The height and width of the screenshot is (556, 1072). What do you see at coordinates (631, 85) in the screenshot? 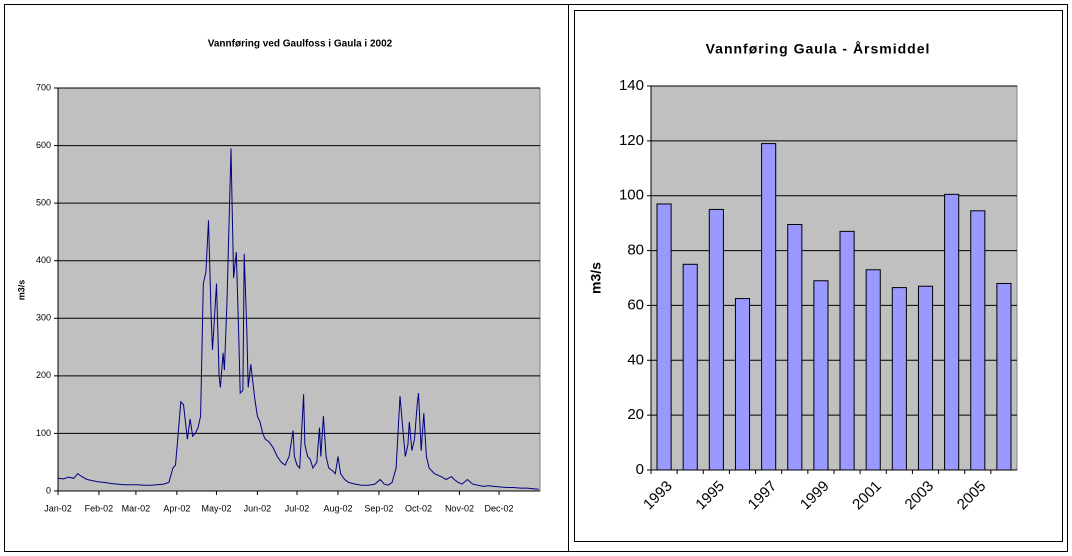
I see `y-tick-label: 140` at bounding box center [631, 85].